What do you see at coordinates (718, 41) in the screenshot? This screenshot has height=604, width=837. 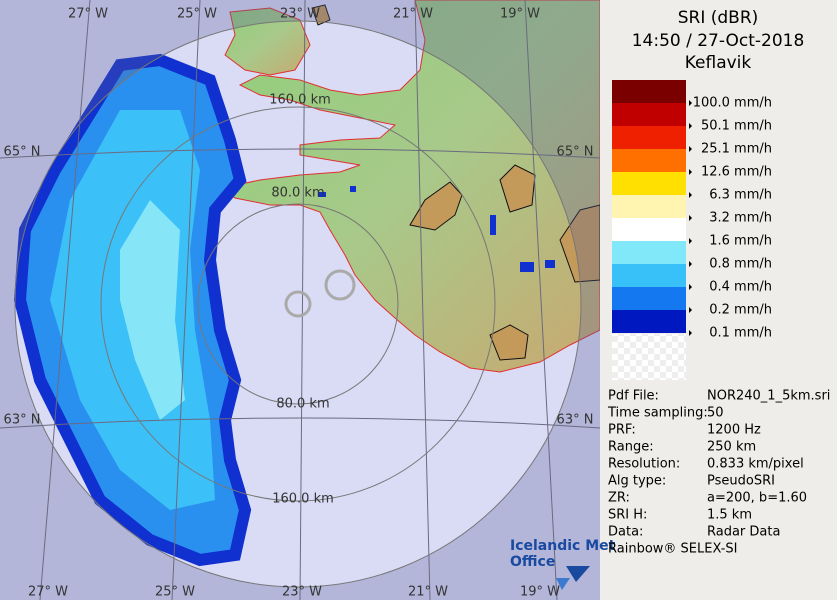 I see `panel-time: 14:50 / 27-Oct-2018` at bounding box center [718, 41].